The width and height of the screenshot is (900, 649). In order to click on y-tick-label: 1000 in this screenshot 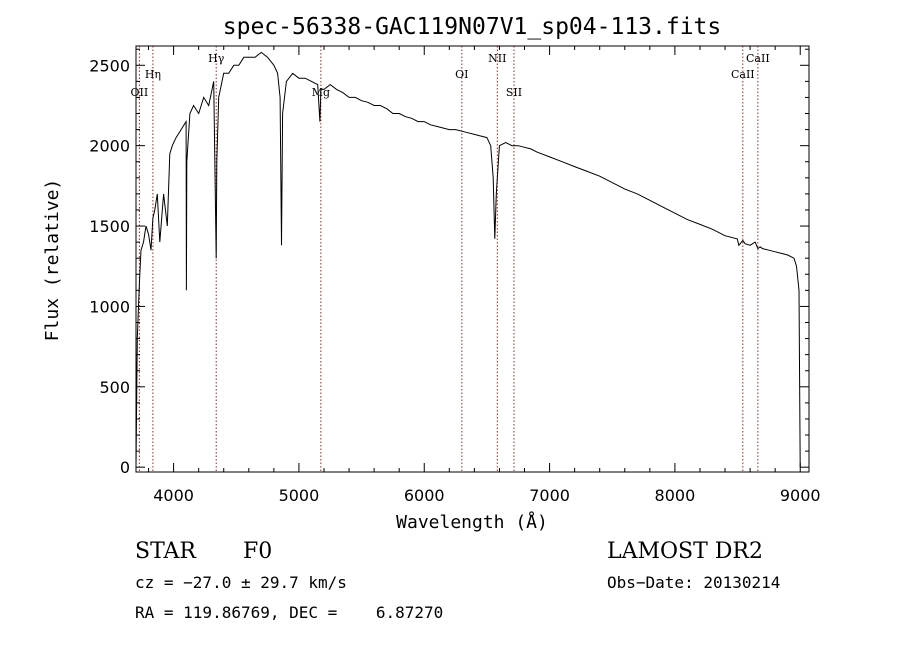, I will do `click(109, 306)`.